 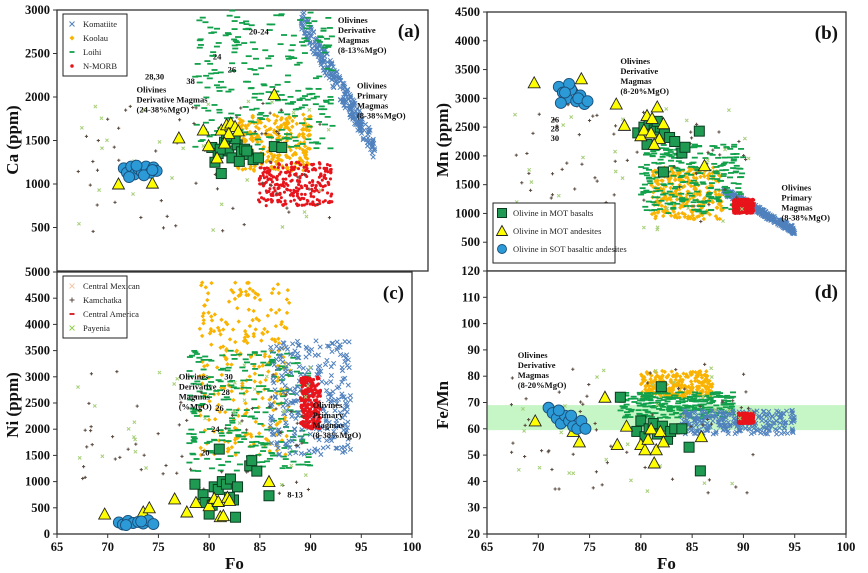 I want to click on annotation-line: 26, so click(x=219, y=408).